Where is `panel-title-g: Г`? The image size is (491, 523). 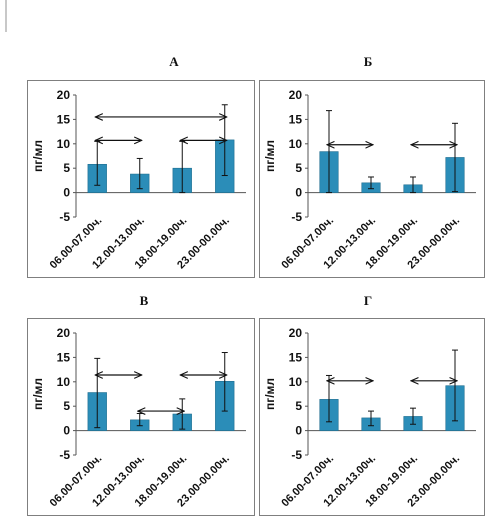
panel-title-g: Г is located at coordinates (368, 300).